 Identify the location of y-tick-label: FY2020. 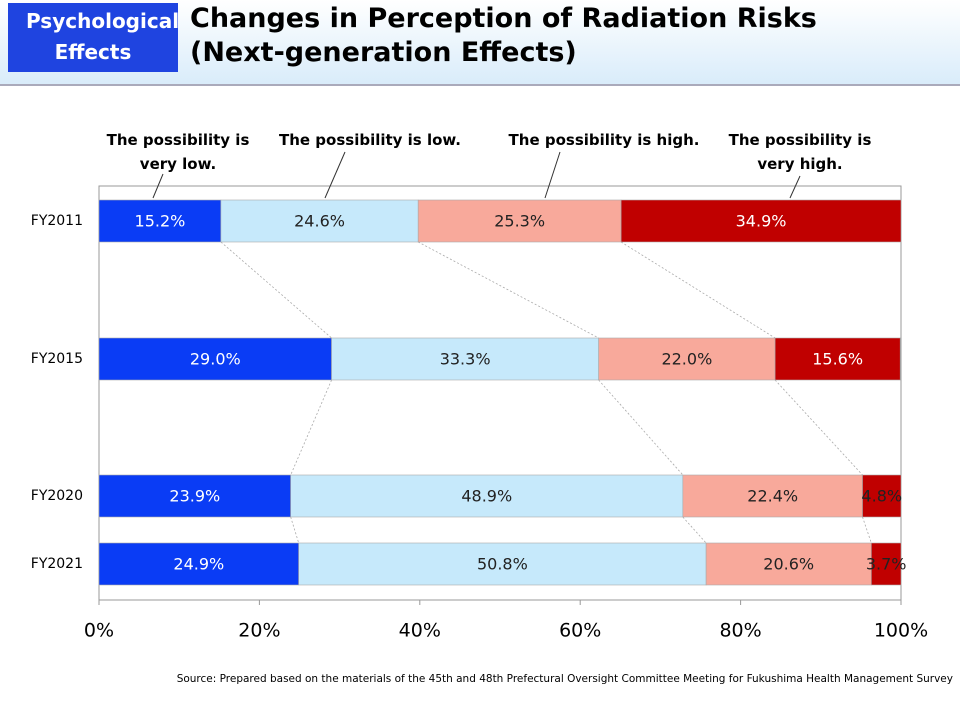
(57, 496).